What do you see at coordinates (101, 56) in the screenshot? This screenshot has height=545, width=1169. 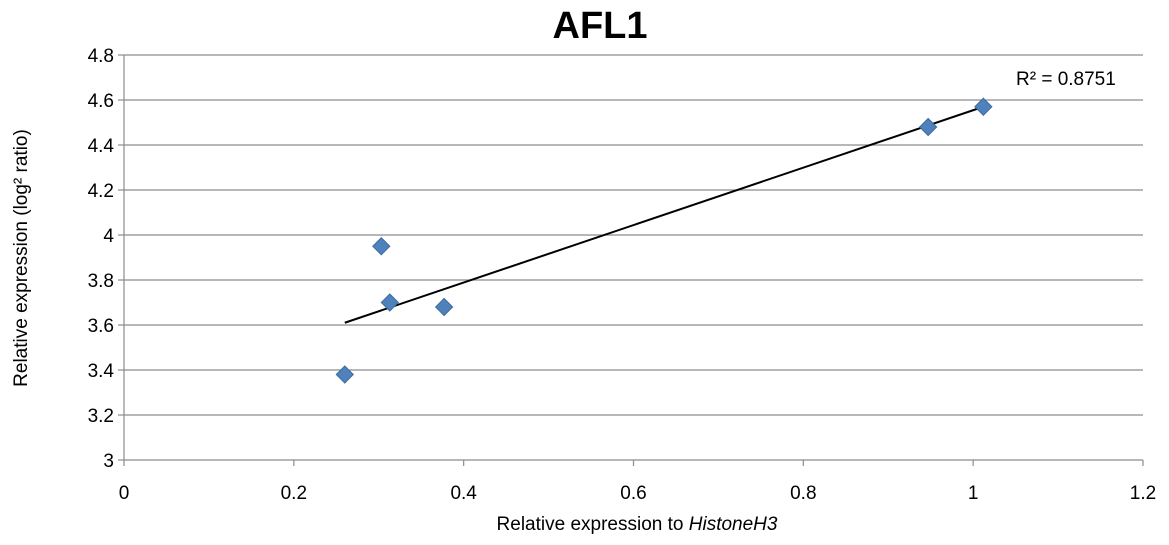 I see `y-tick-label: 4.8` at bounding box center [101, 56].